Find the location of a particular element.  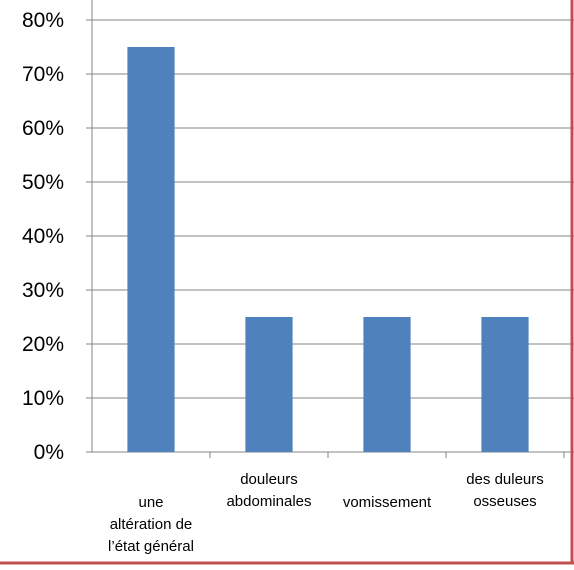

y-tick-labels: 0% 10% 20% 30% 40% 50% 60% 70% 80% is located at coordinates (43, 236).